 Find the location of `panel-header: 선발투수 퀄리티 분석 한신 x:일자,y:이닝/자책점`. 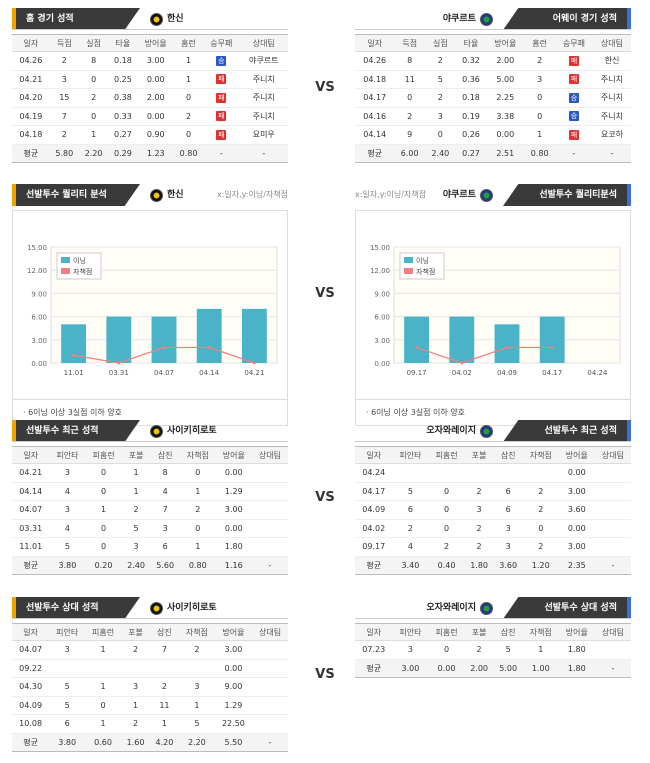

panel-header: 선발투수 퀄리티 분석 한신 x:일자,y:이닝/자책점 is located at coordinates (150, 195).